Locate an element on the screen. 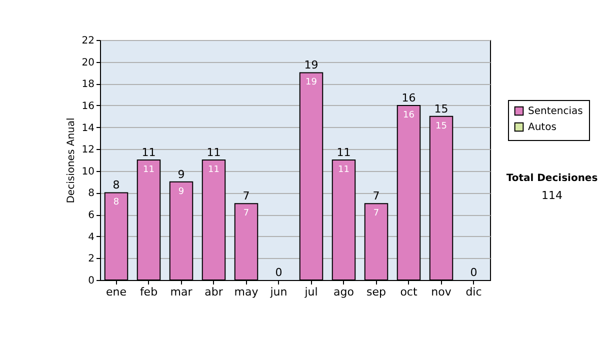 Image resolution: width=600 pixels, height=340 pixels. data-label: 19 is located at coordinates (312, 83).